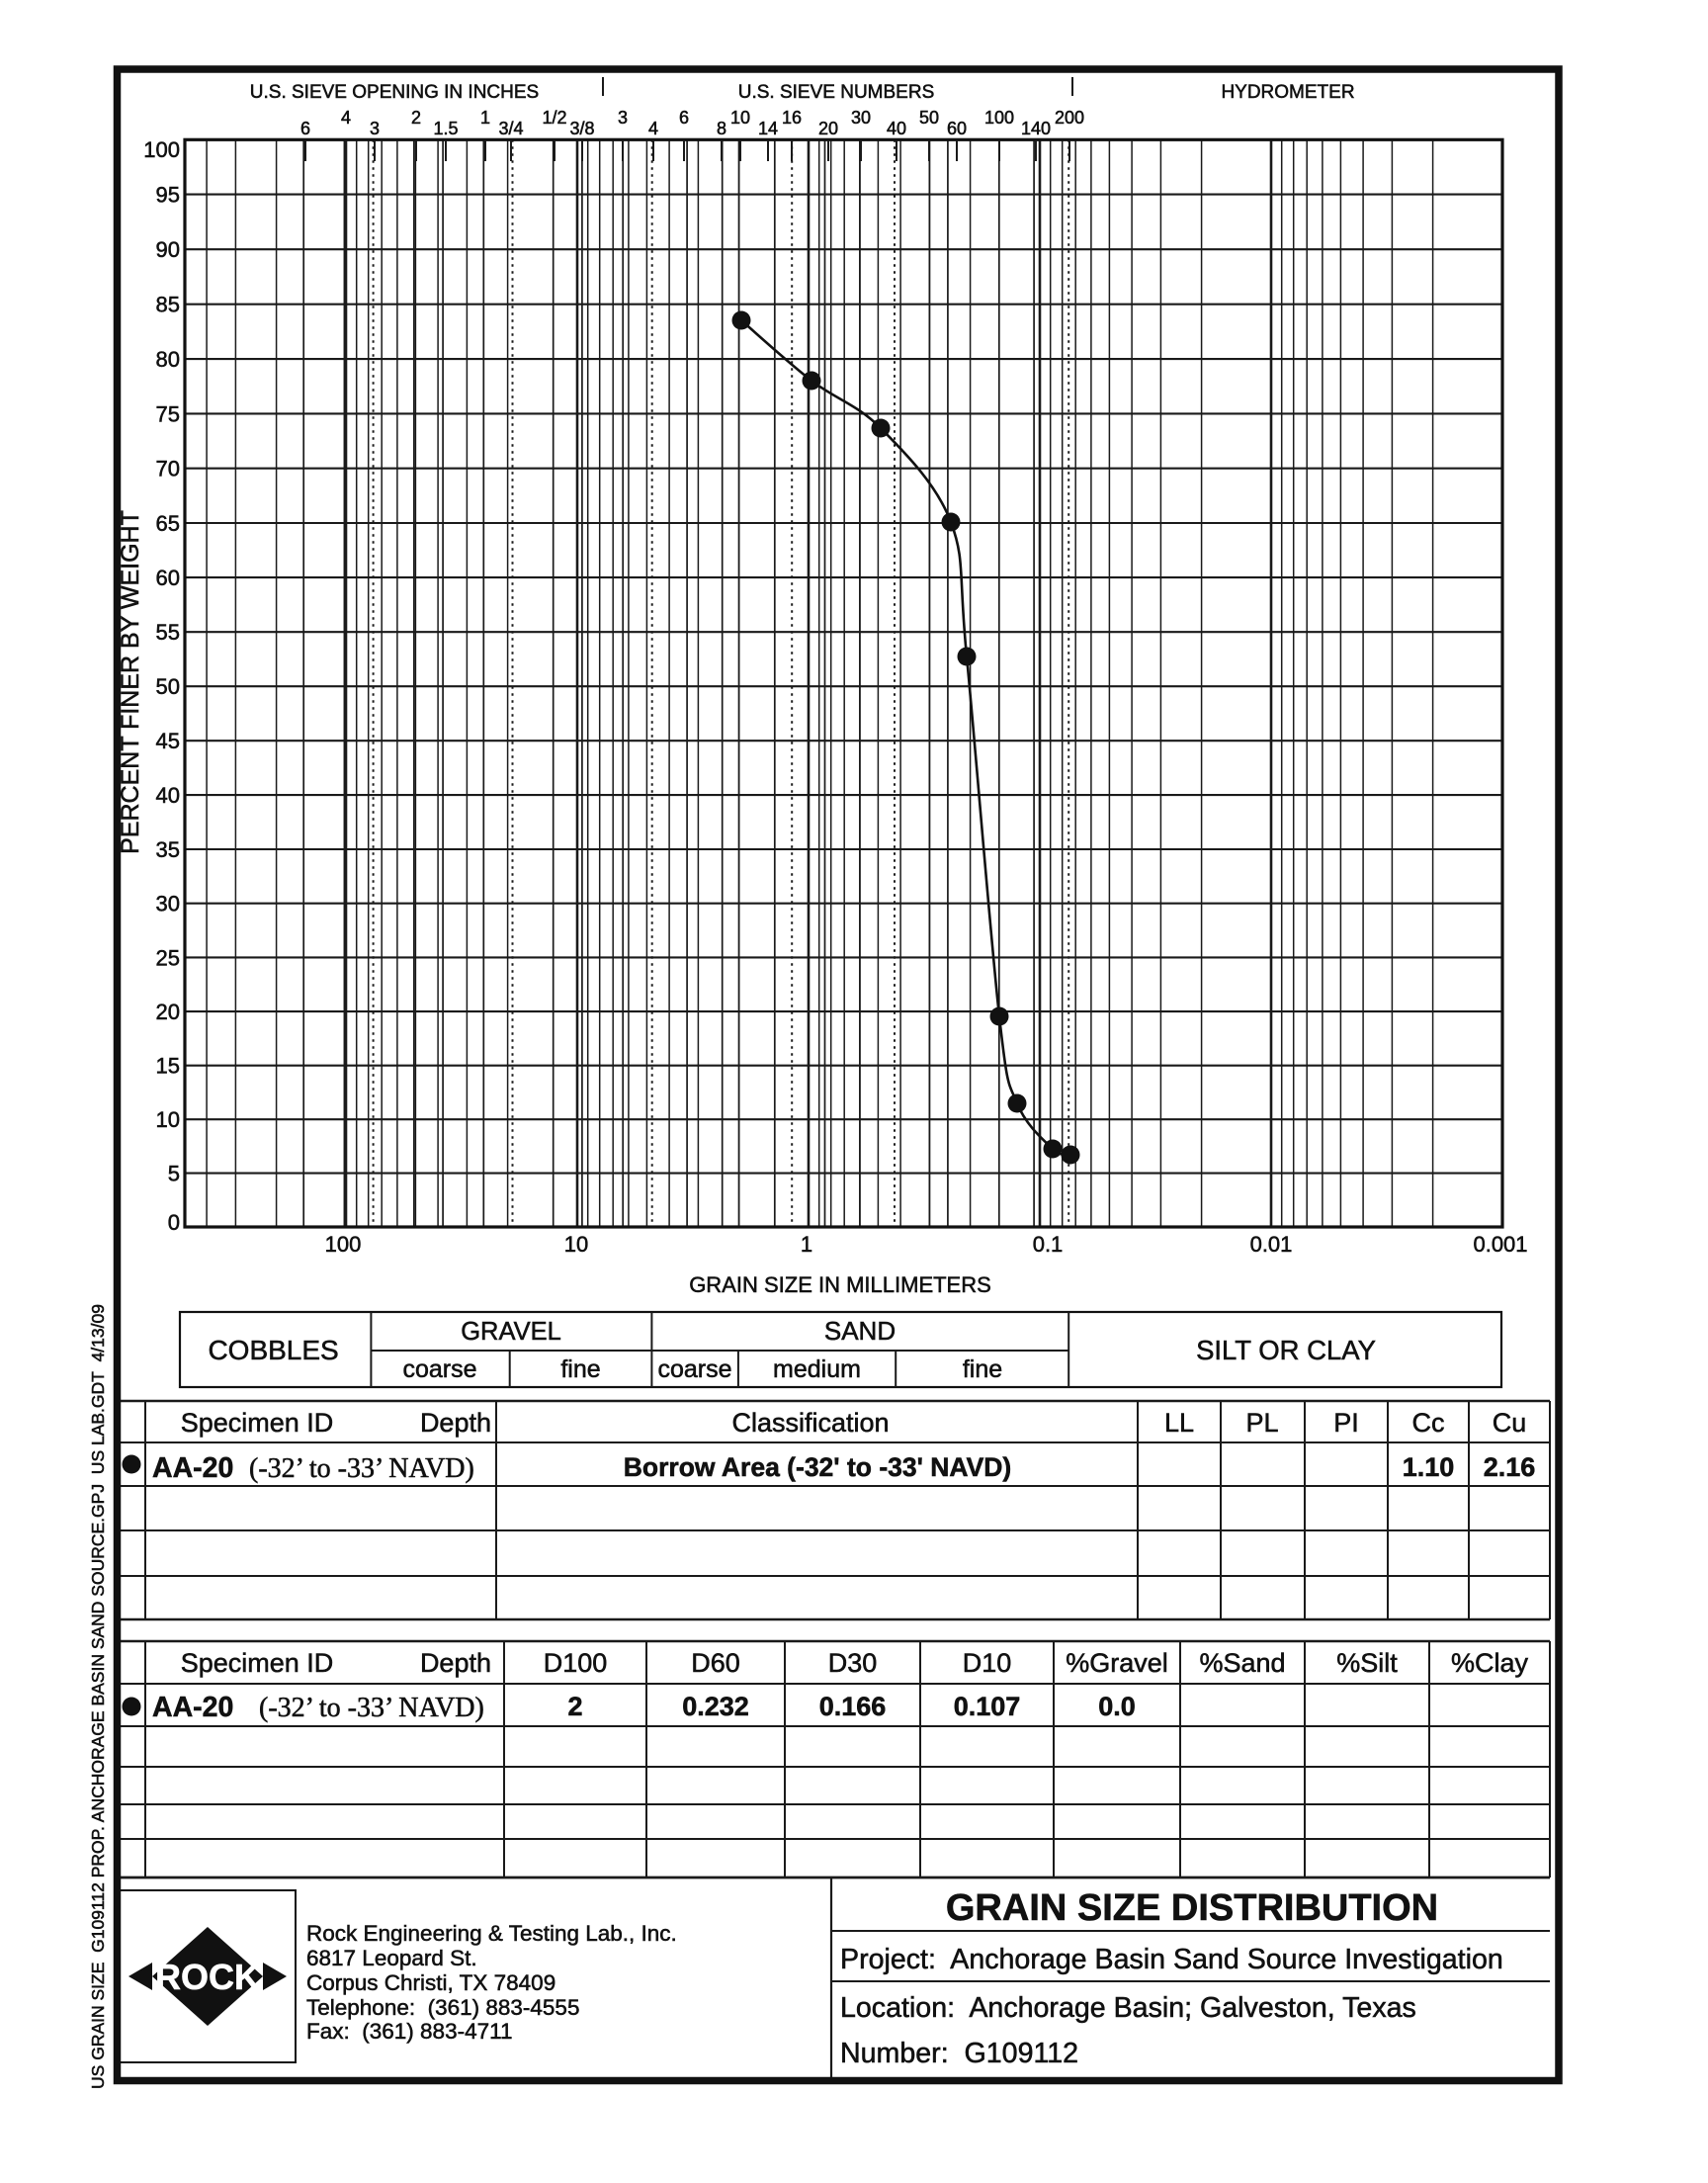  I want to click on svg-text: 200, so click(1069, 118).